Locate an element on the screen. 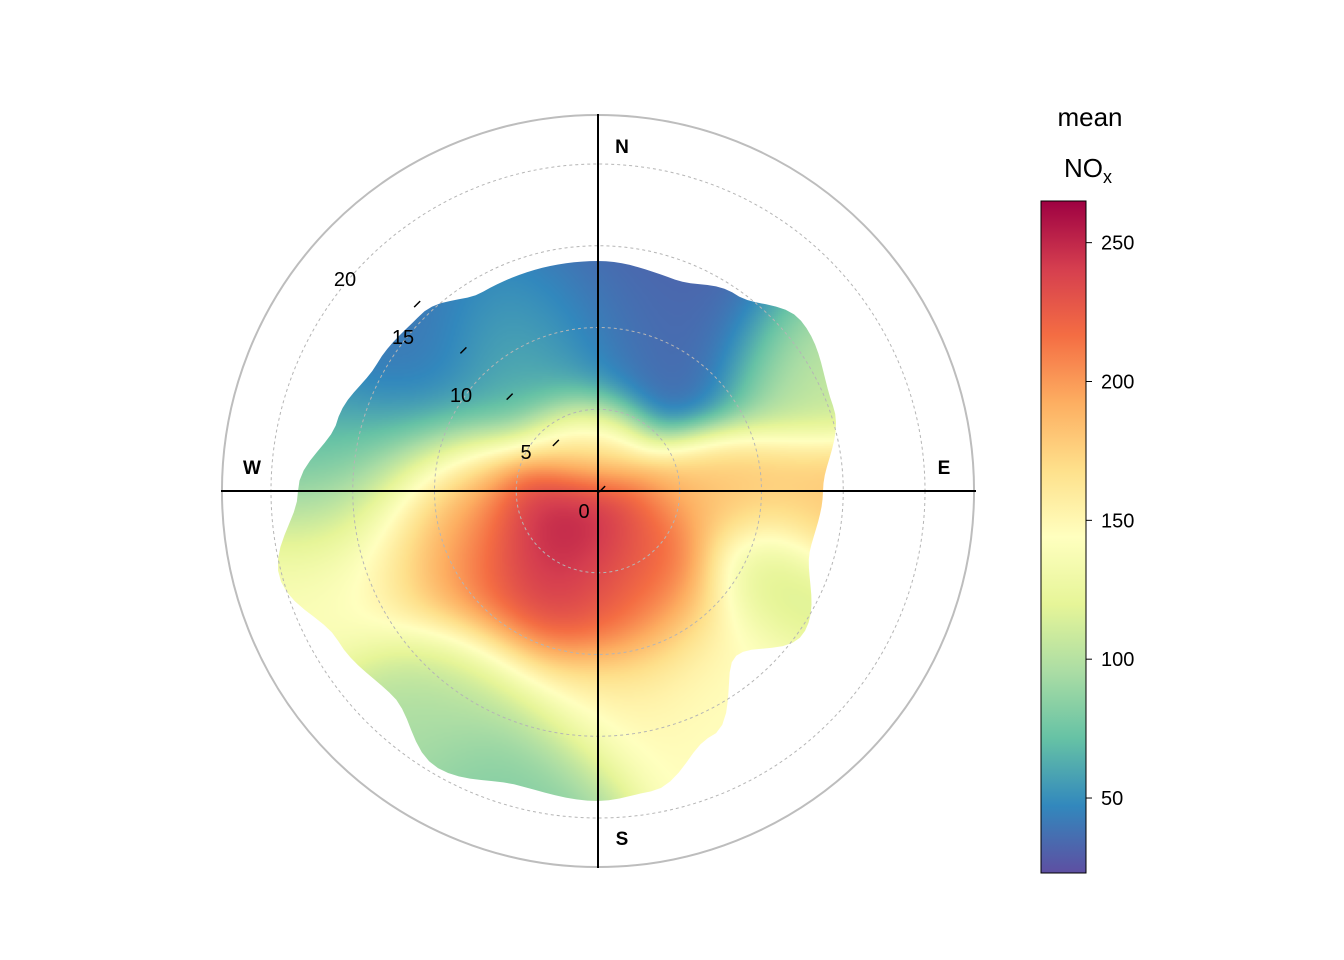  color-legend: mean NOx 50 100 150 200 250 is located at coordinates (1087, 488).